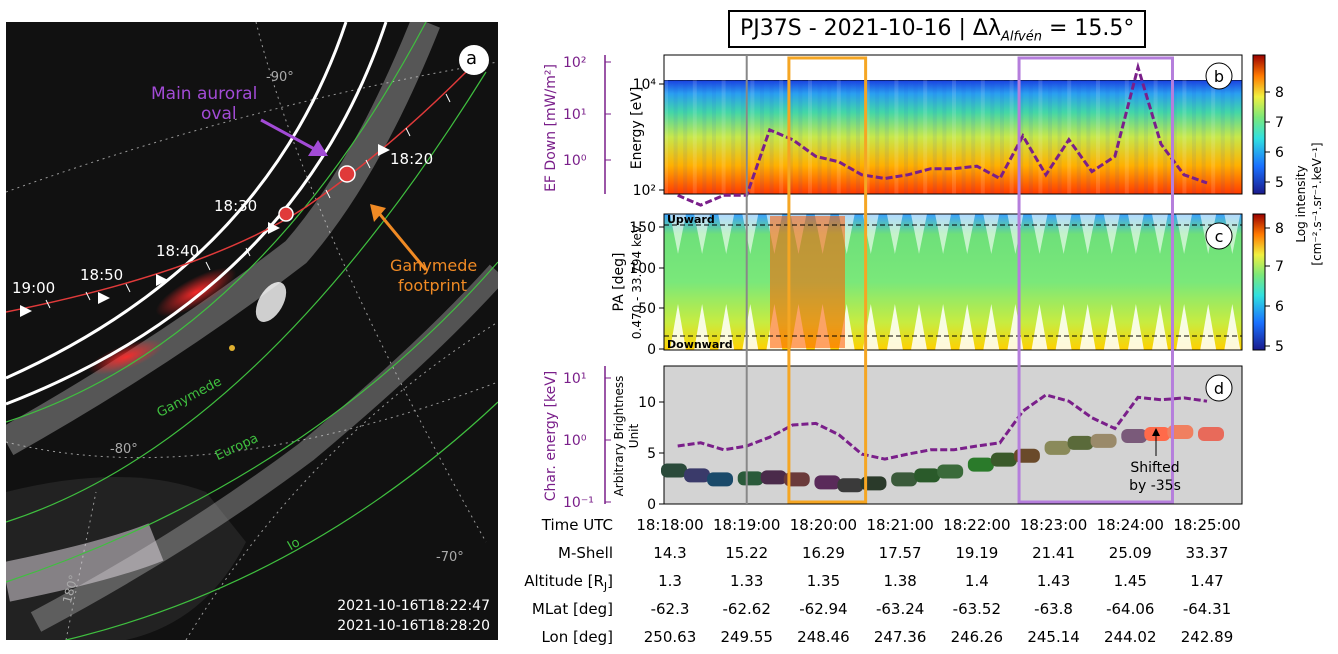 The image size is (1338, 654). Describe the element at coordinates (126, 357) in the screenshot. I see `red-aurora-blob` at that location.